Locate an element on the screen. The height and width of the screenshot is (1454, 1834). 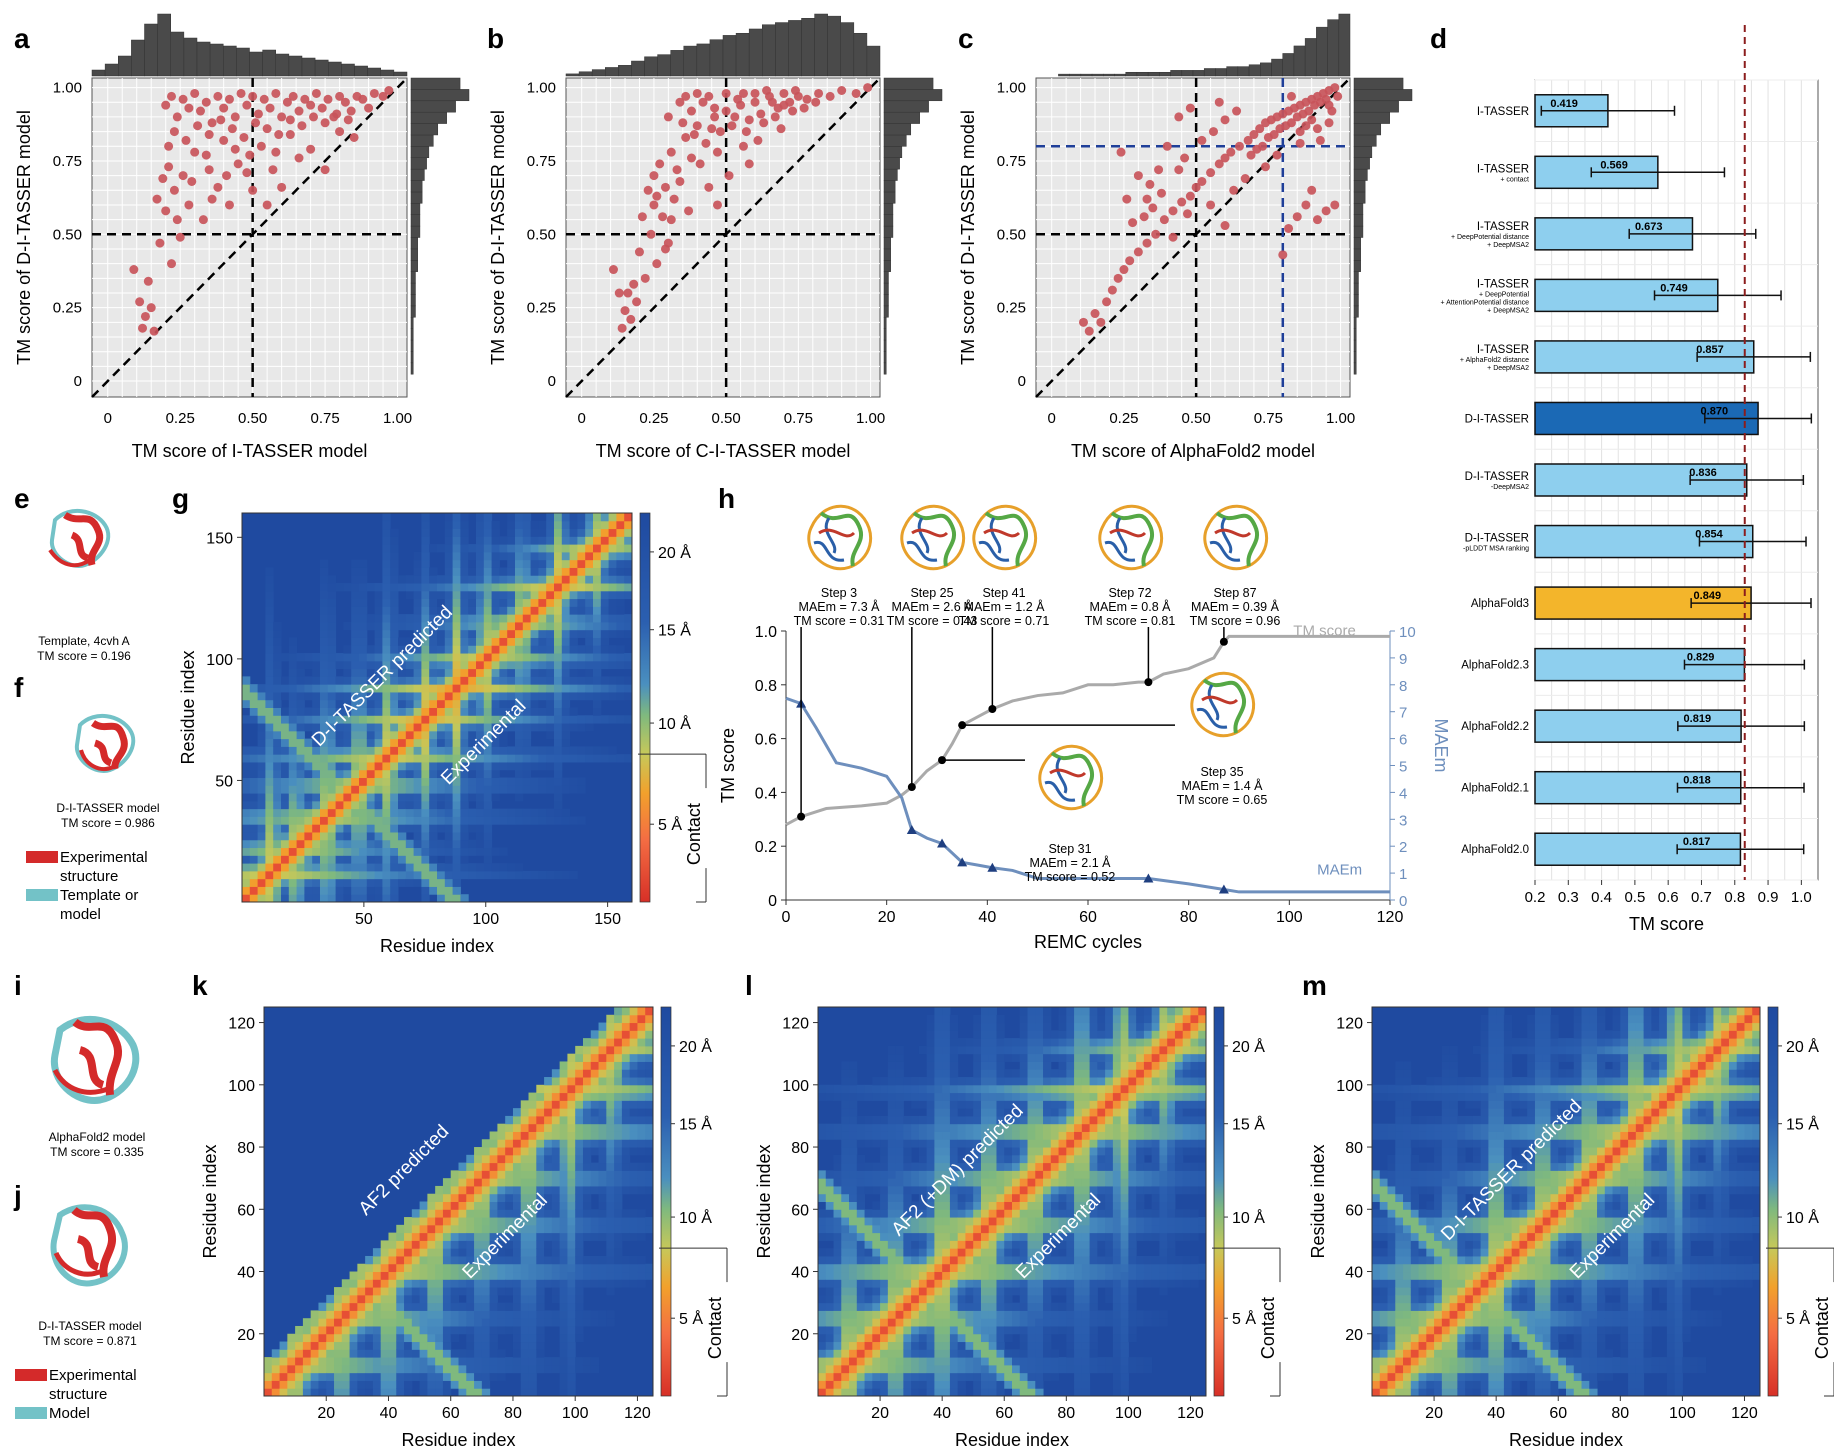
bar-d-category-label: AlphaFold2.1 is located at coordinates (1495, 789).